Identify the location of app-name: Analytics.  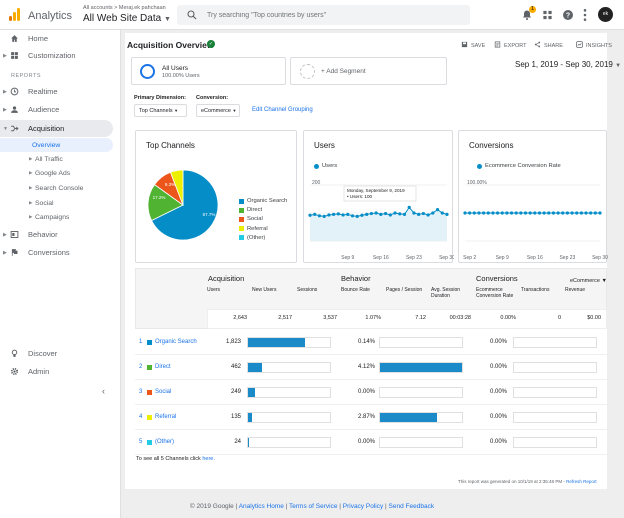
(50, 16).